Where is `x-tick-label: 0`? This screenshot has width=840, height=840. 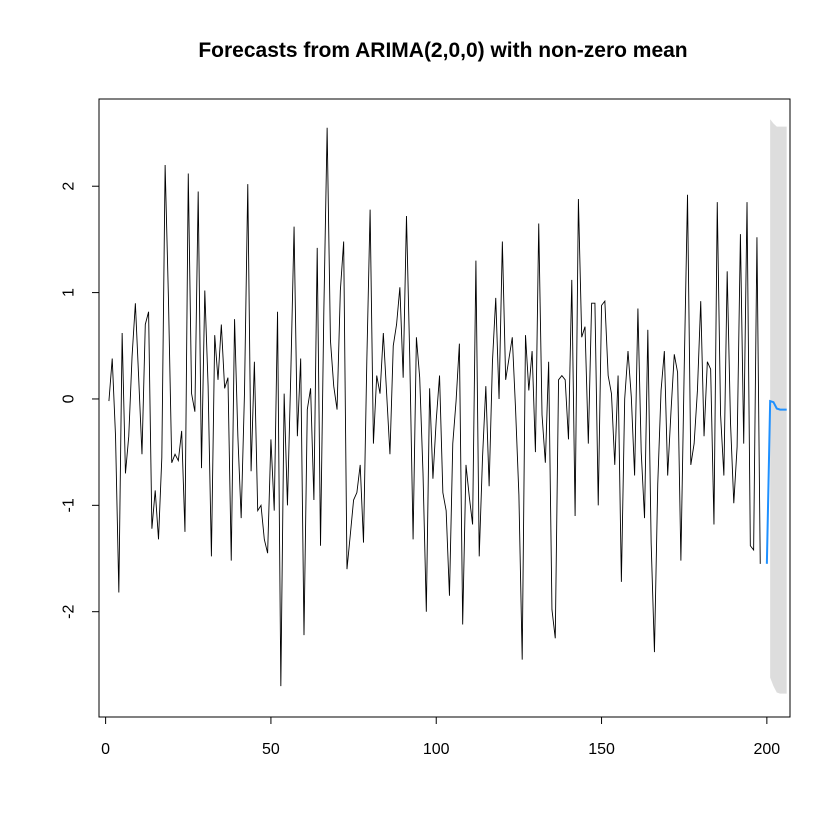
x-tick-label: 0 is located at coordinates (105, 749).